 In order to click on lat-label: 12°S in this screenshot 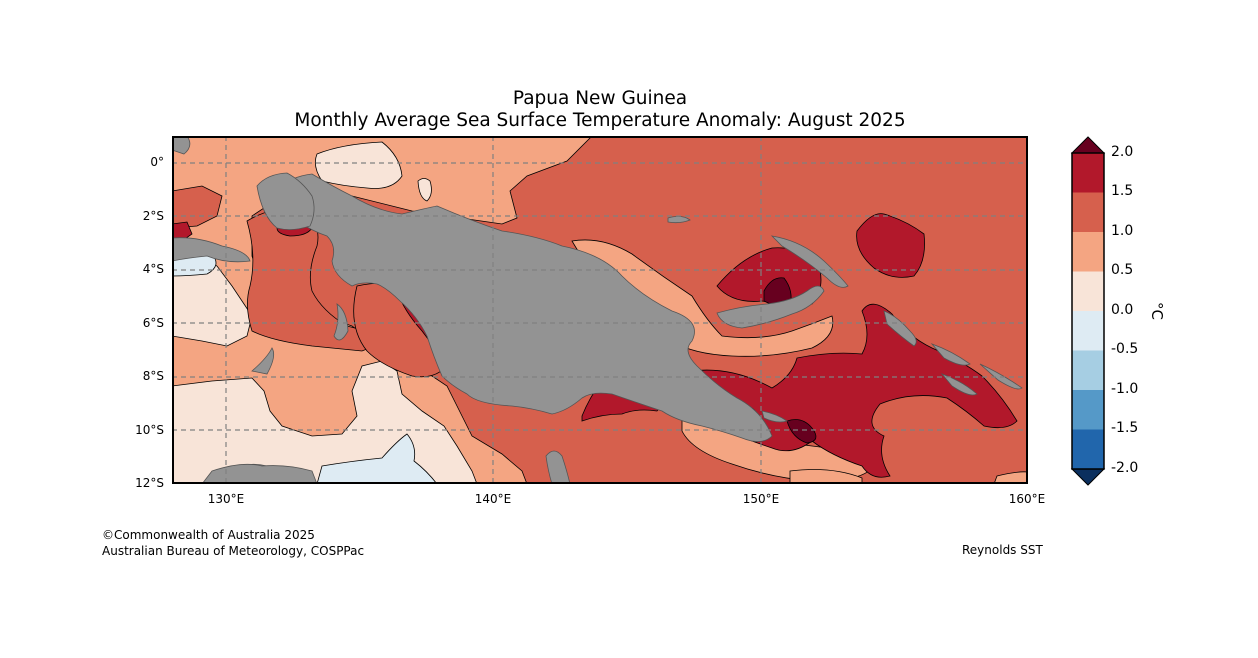, I will do `click(149, 483)`.